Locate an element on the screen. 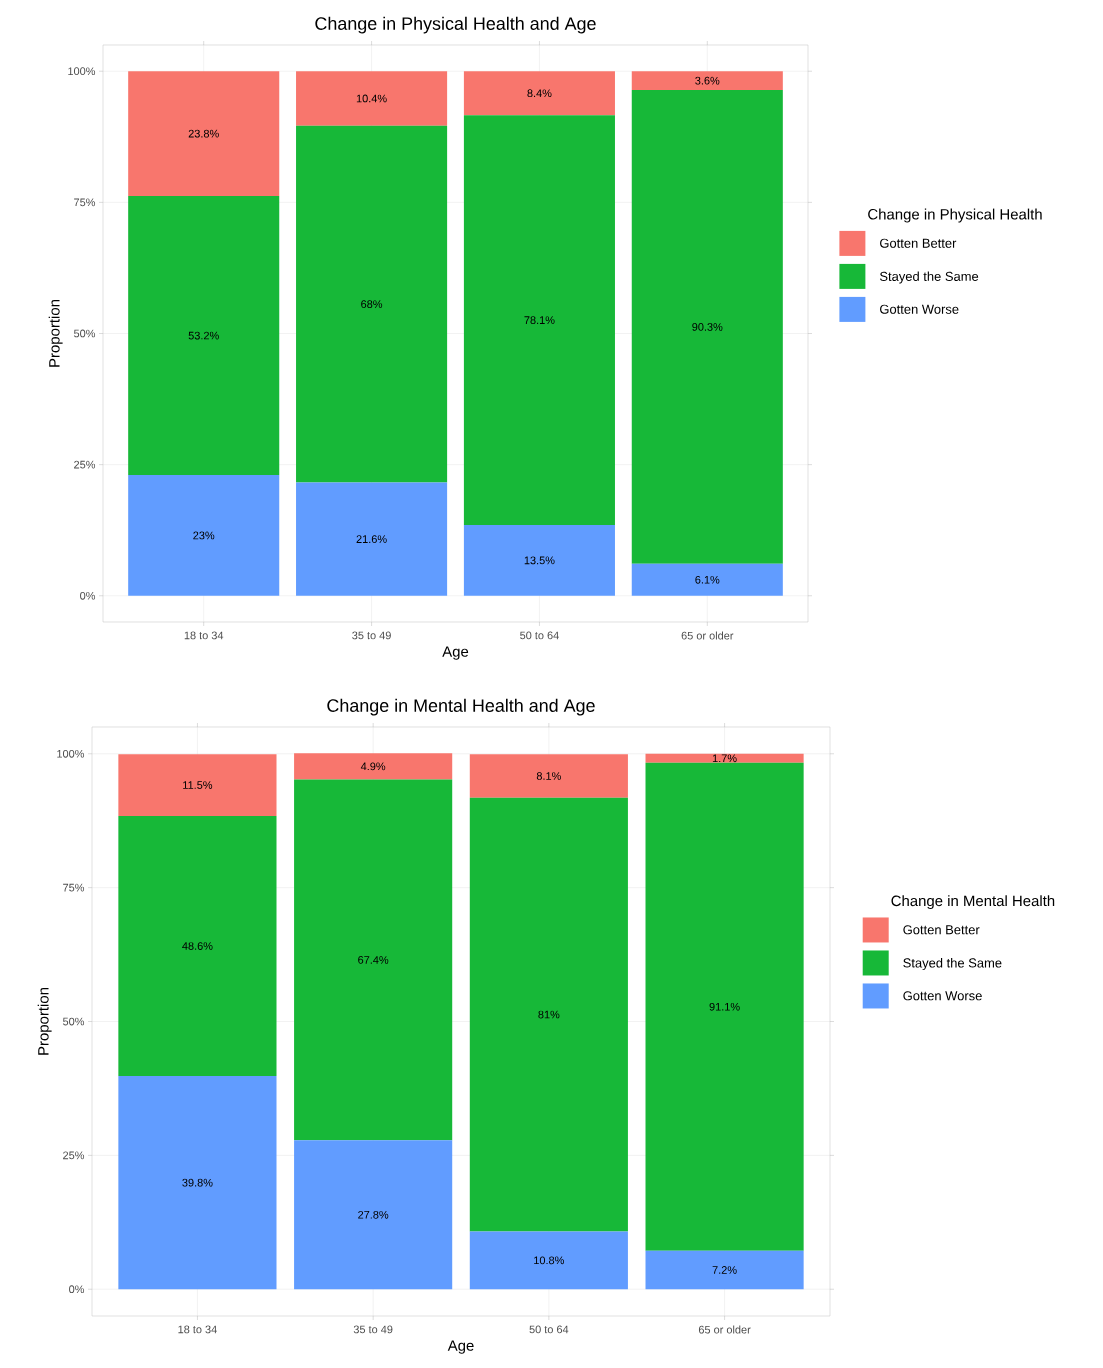 Image resolution: width=1103 pixels, height=1368 pixels. chart-title: Change in Physical Health and Age is located at coordinates (455, 25).